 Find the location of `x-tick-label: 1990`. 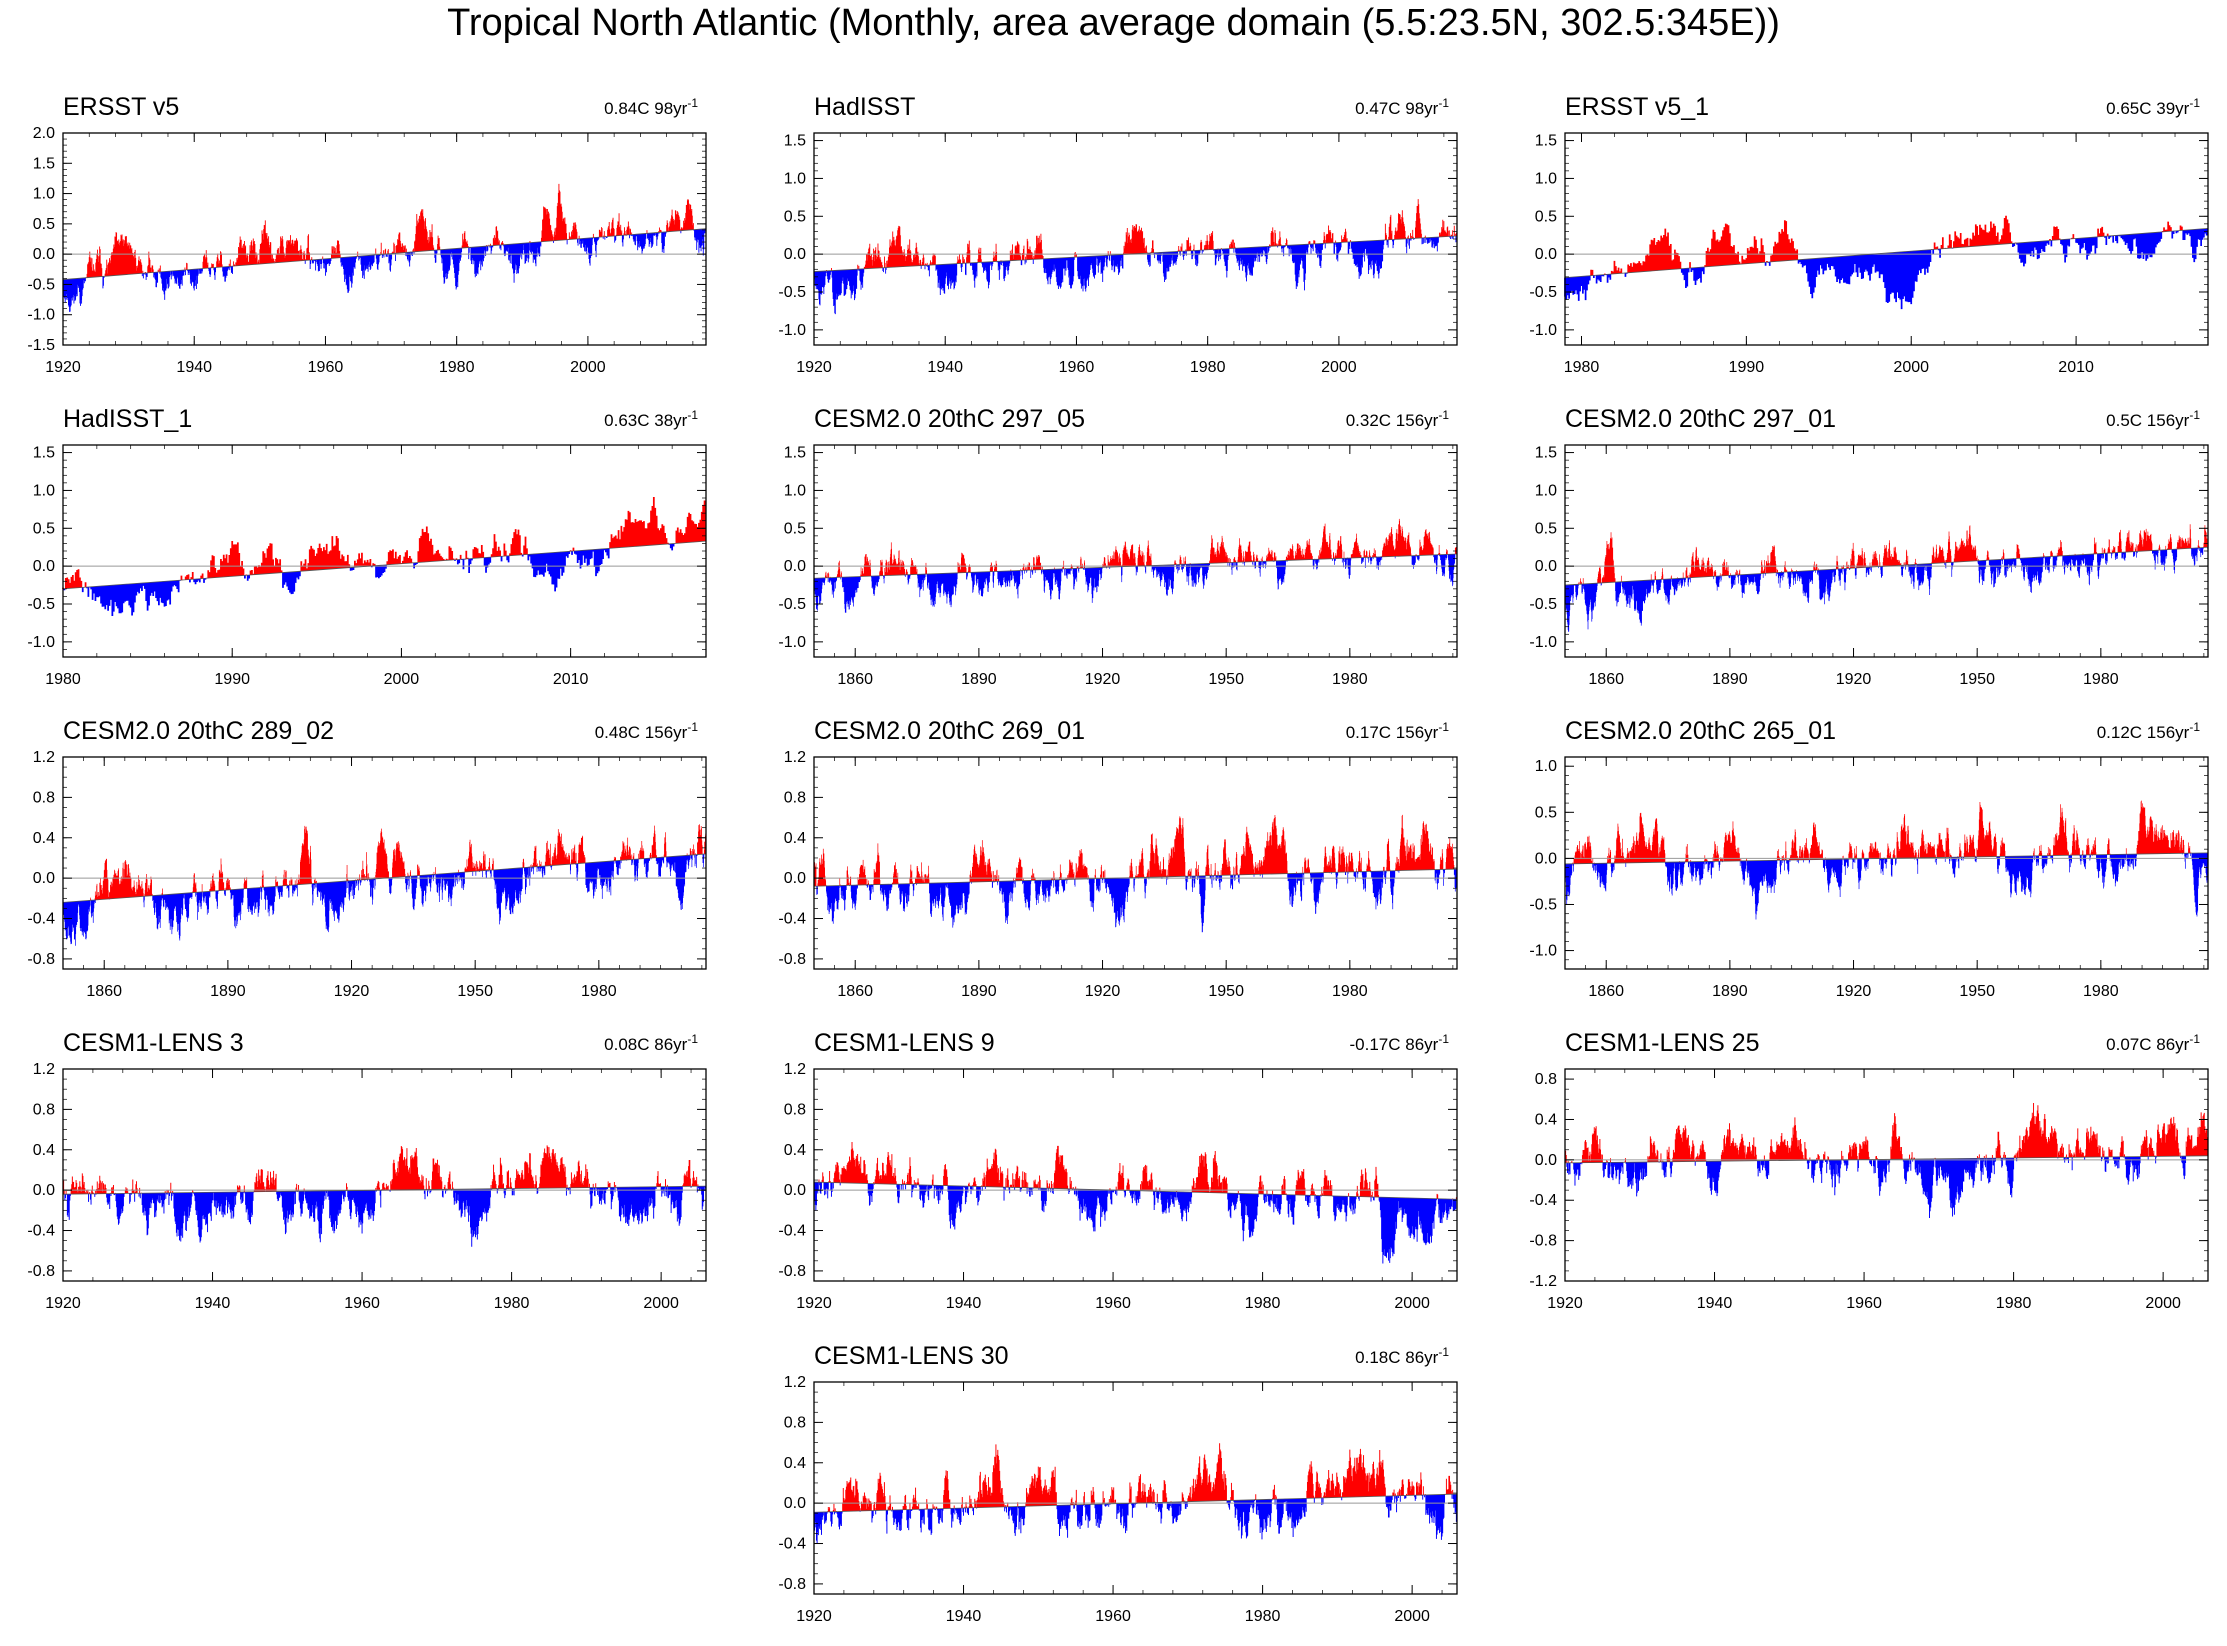

x-tick-label: 1990 is located at coordinates (232, 679).